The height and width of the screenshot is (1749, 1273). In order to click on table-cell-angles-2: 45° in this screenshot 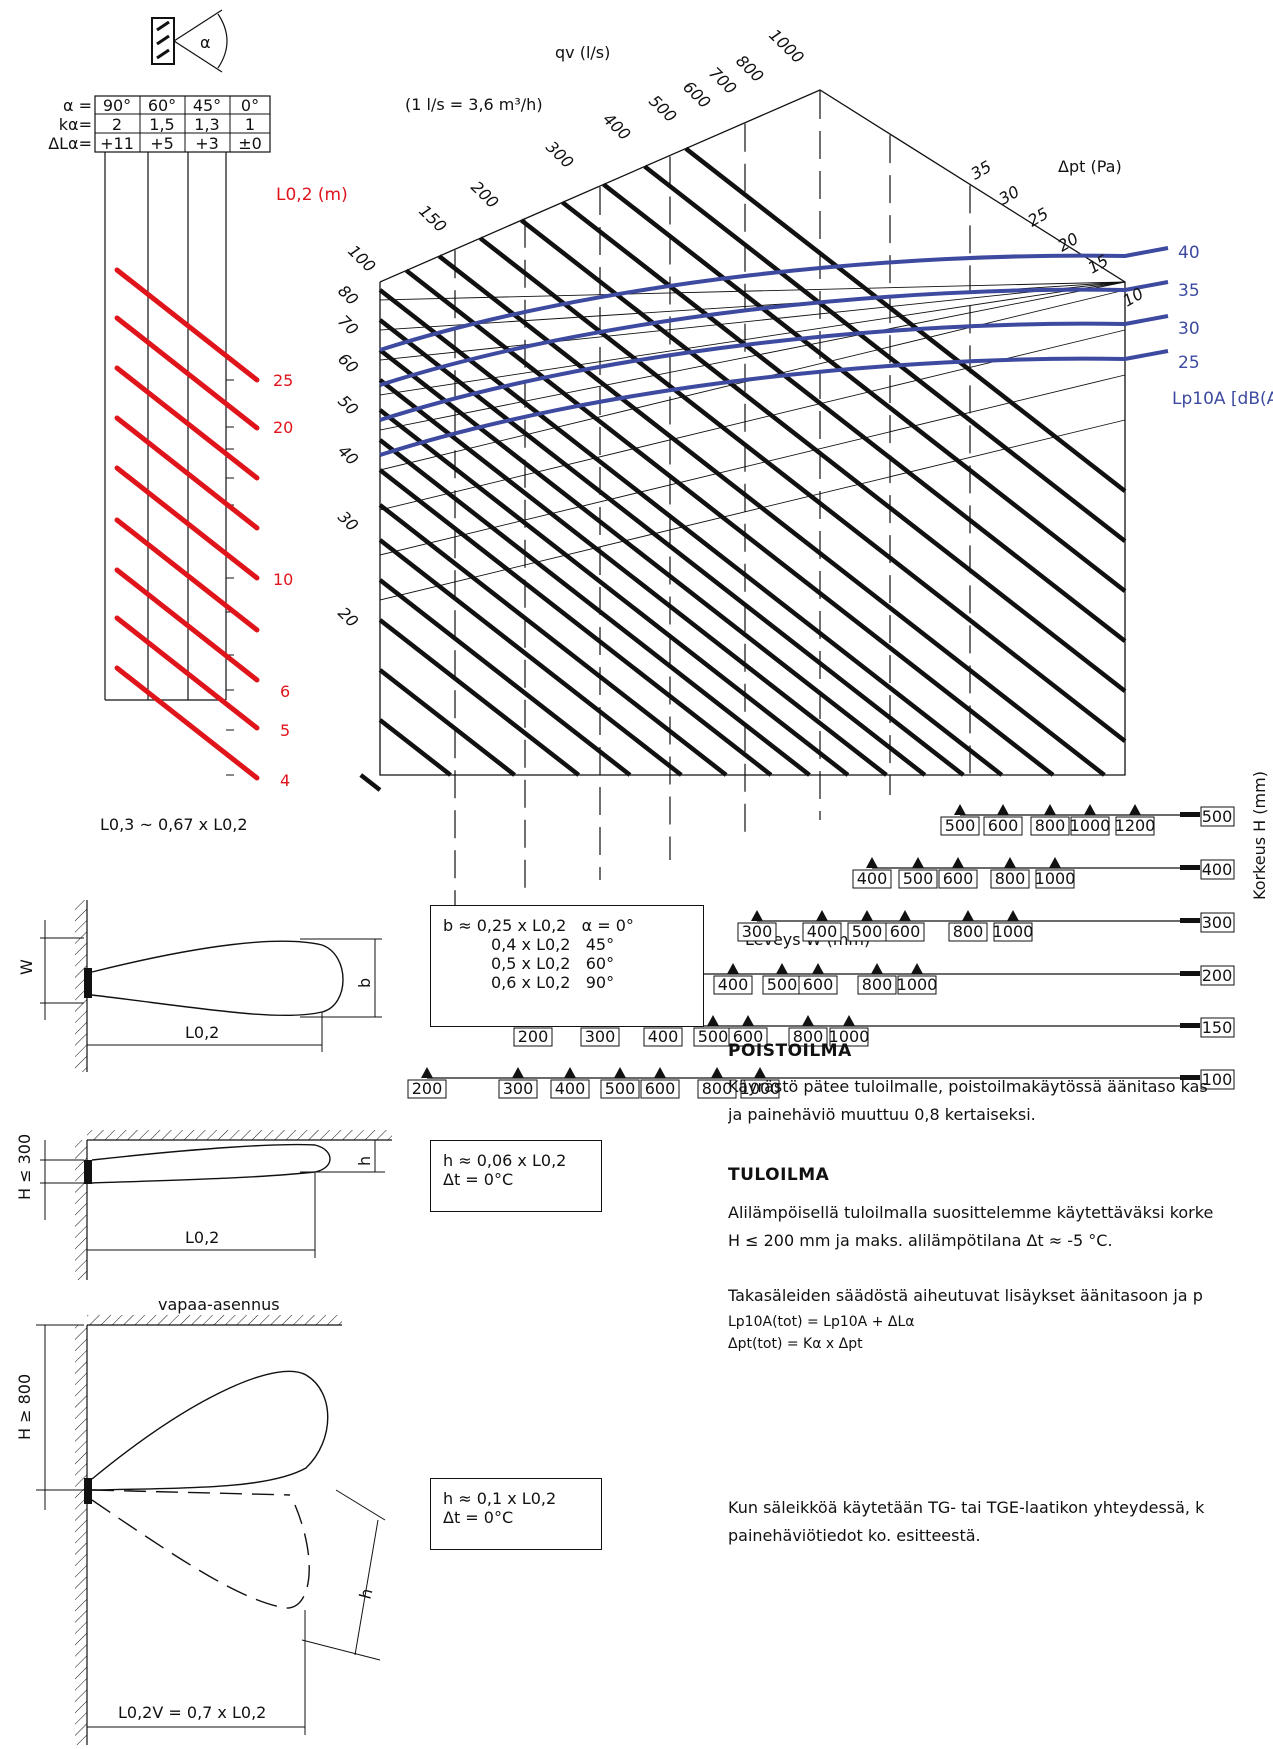, I will do `click(207, 105)`.